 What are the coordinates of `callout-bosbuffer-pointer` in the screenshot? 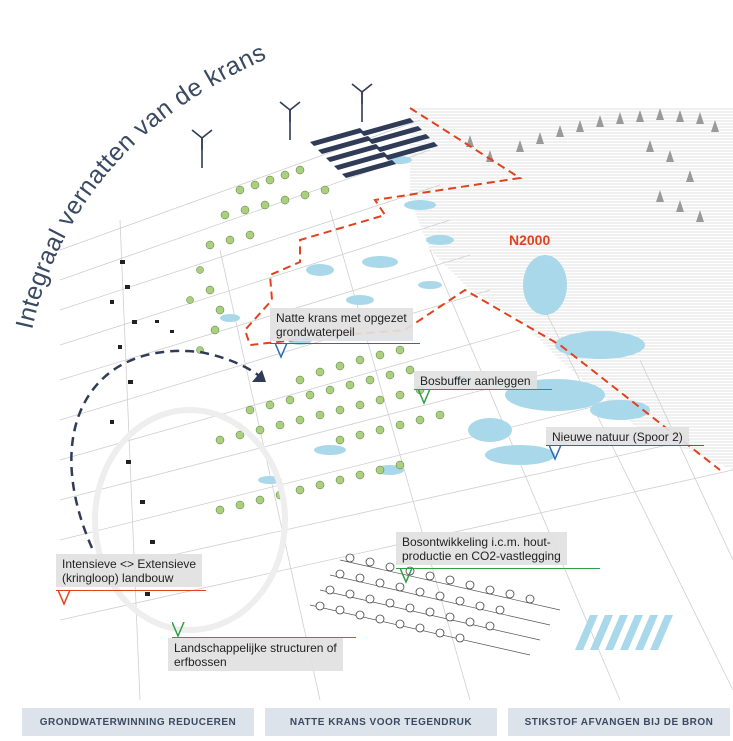 It's located at (424, 397).